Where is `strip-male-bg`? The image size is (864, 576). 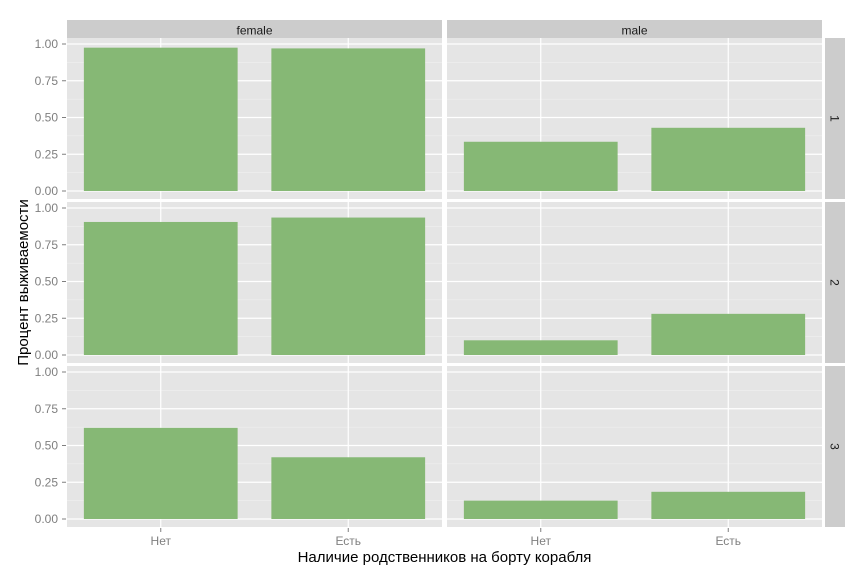
strip-male-bg is located at coordinates (634, 30).